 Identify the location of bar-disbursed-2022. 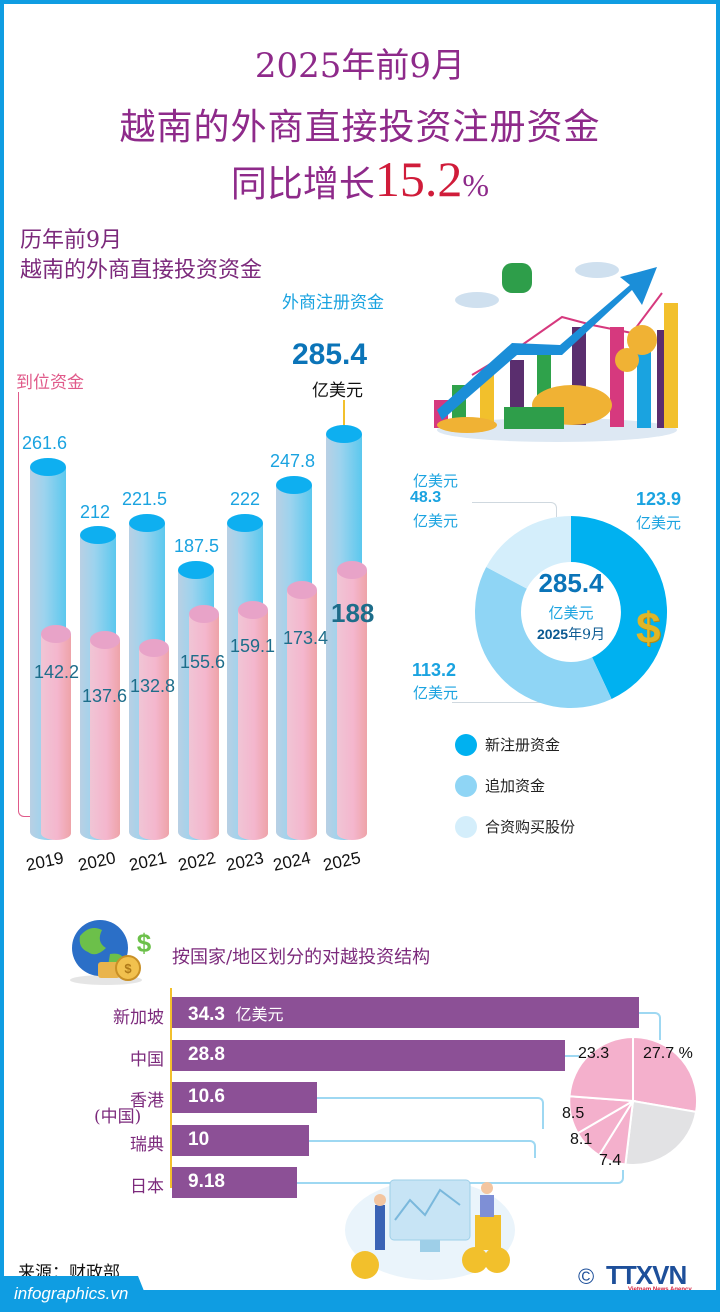
(204, 722).